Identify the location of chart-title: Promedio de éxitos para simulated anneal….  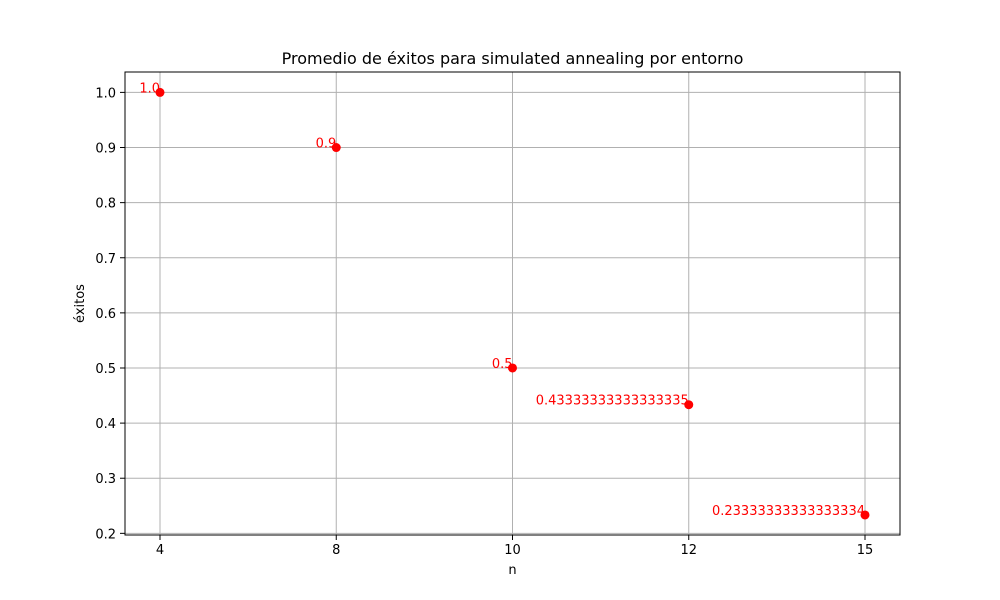
(513, 58).